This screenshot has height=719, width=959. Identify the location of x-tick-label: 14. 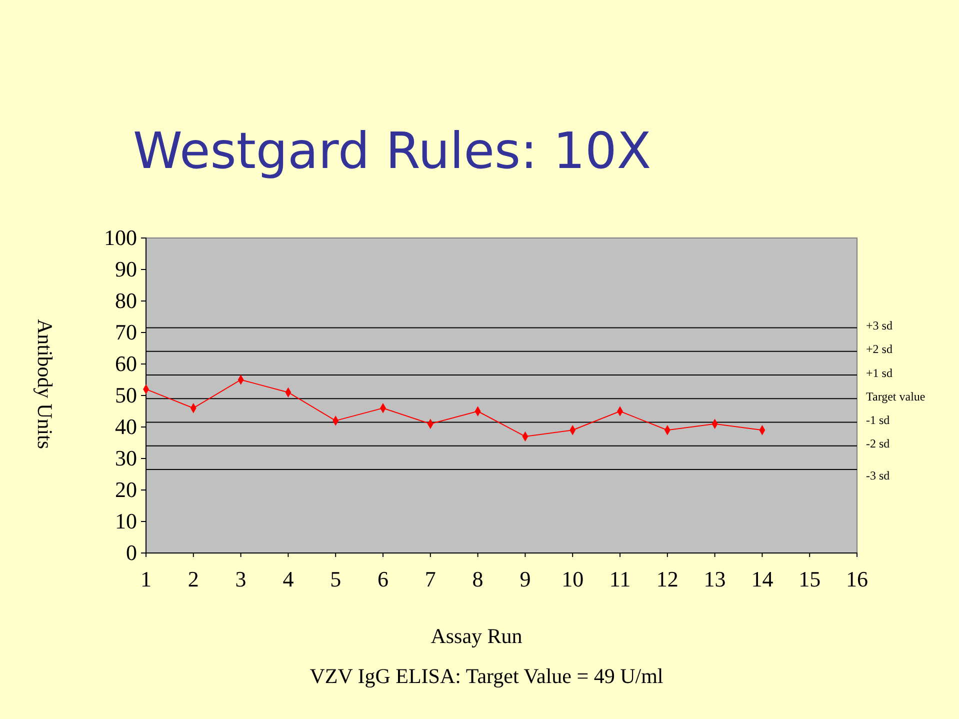
(762, 579).